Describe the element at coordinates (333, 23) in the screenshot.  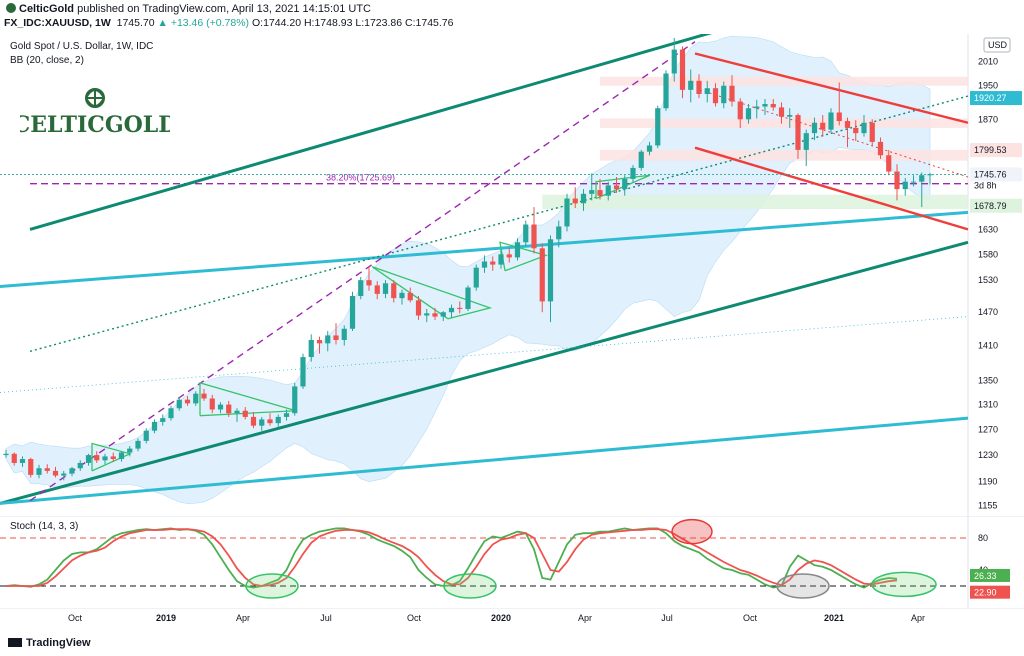
I see `high-value: 1748.93` at that location.